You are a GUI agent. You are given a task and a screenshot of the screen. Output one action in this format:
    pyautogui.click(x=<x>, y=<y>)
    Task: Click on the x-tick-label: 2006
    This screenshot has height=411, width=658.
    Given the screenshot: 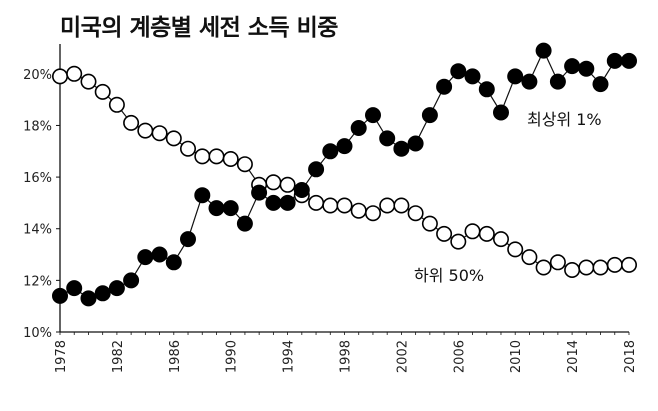 What is the action you would take?
    pyautogui.click(x=459, y=356)
    